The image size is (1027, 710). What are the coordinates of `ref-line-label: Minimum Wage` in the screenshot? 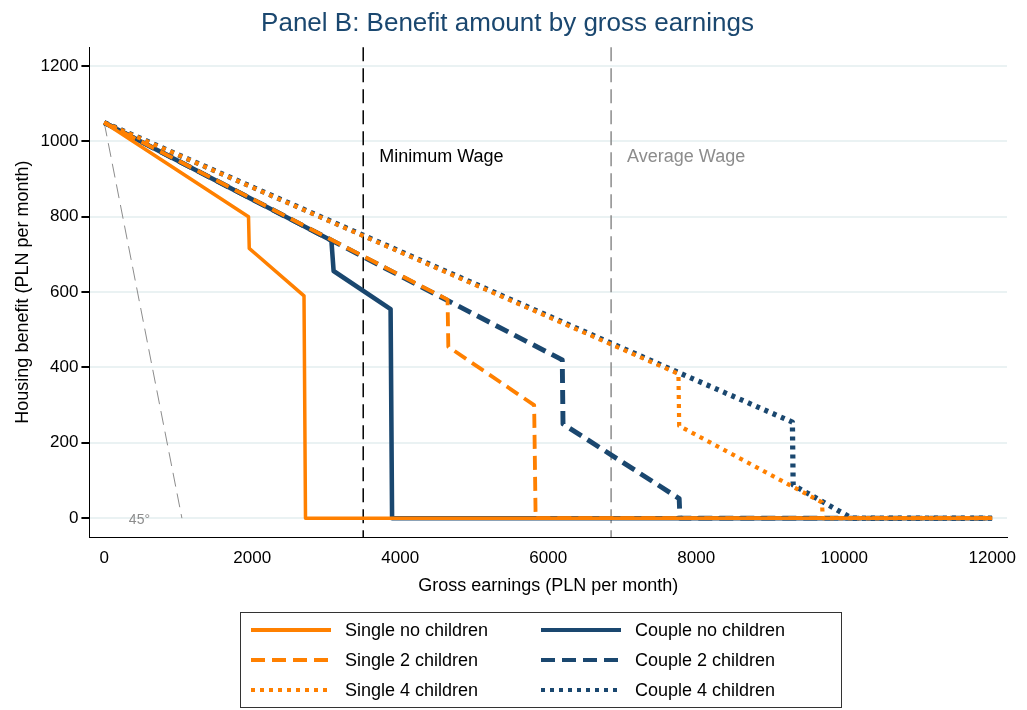 It's located at (441, 156).